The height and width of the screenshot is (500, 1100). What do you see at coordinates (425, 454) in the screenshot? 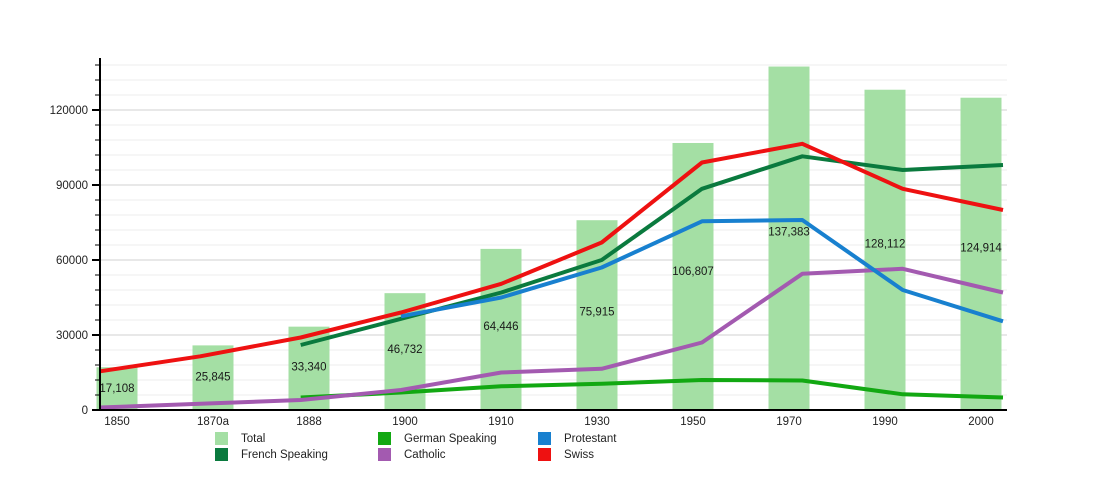
I see `legend-label: Catholic` at bounding box center [425, 454].